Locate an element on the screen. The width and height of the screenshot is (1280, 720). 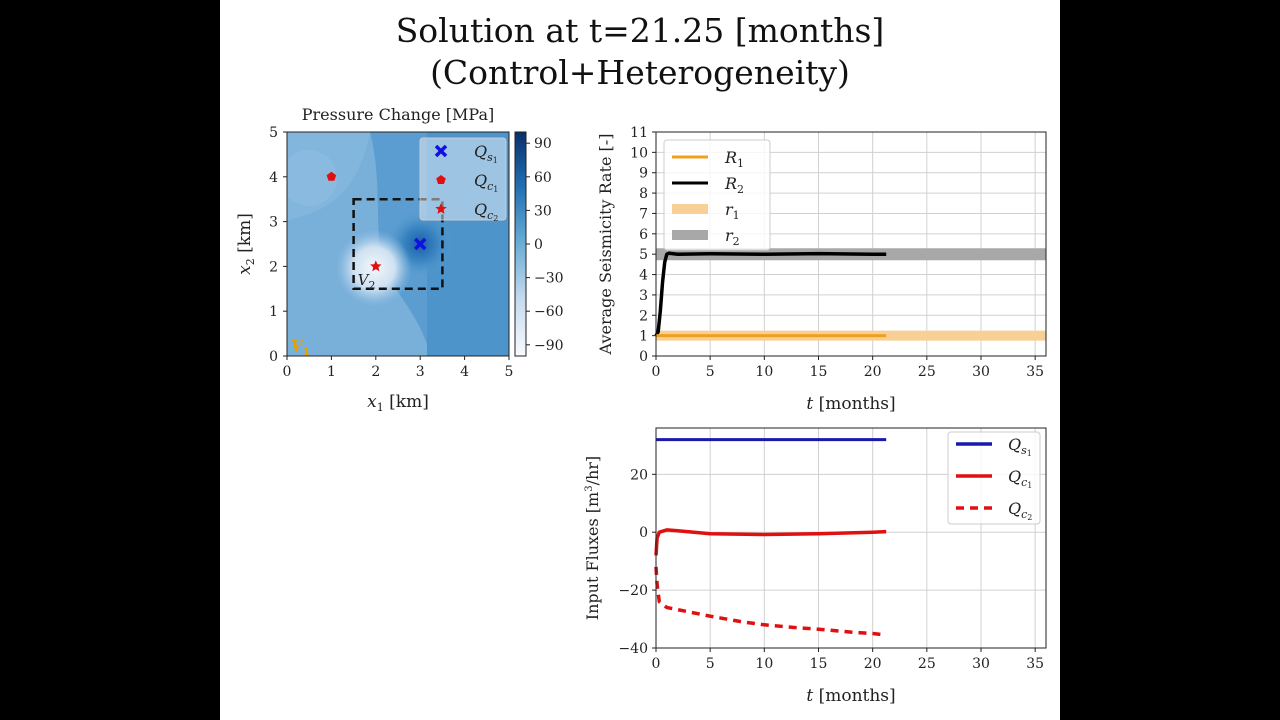
heatmap-xtick-label: 3 is located at coordinates (420, 372).